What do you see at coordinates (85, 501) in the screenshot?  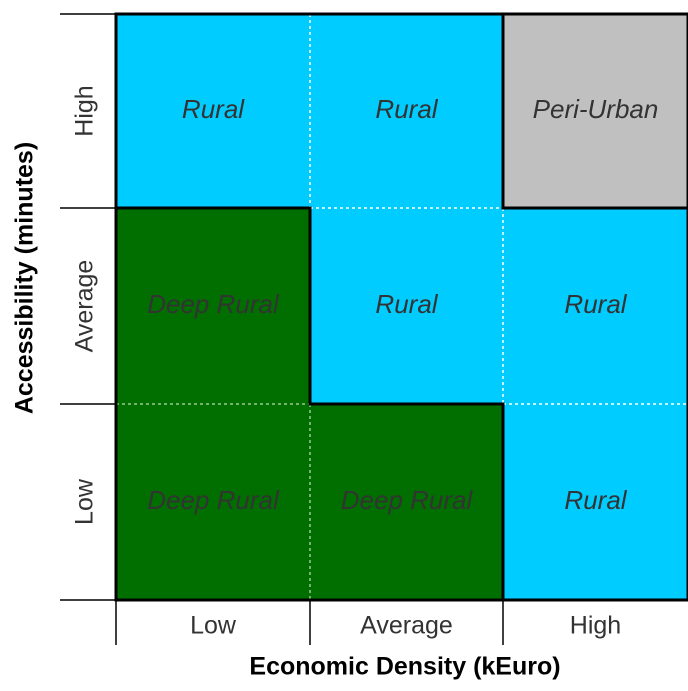 I see `y-tick-label: Low` at bounding box center [85, 501].